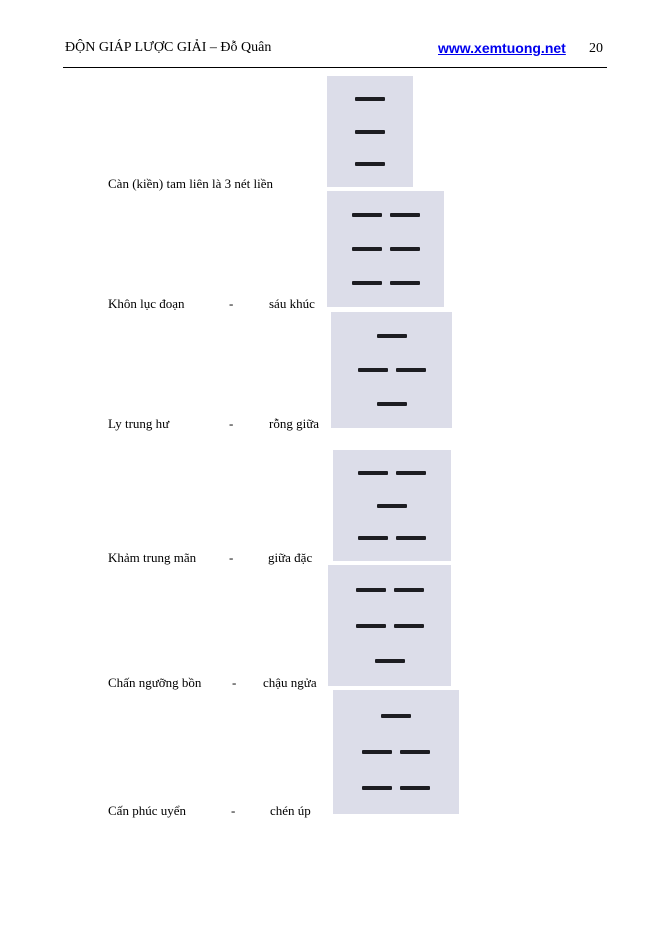  Describe the element at coordinates (335, 67) in the screenshot. I see `header-divider` at that location.